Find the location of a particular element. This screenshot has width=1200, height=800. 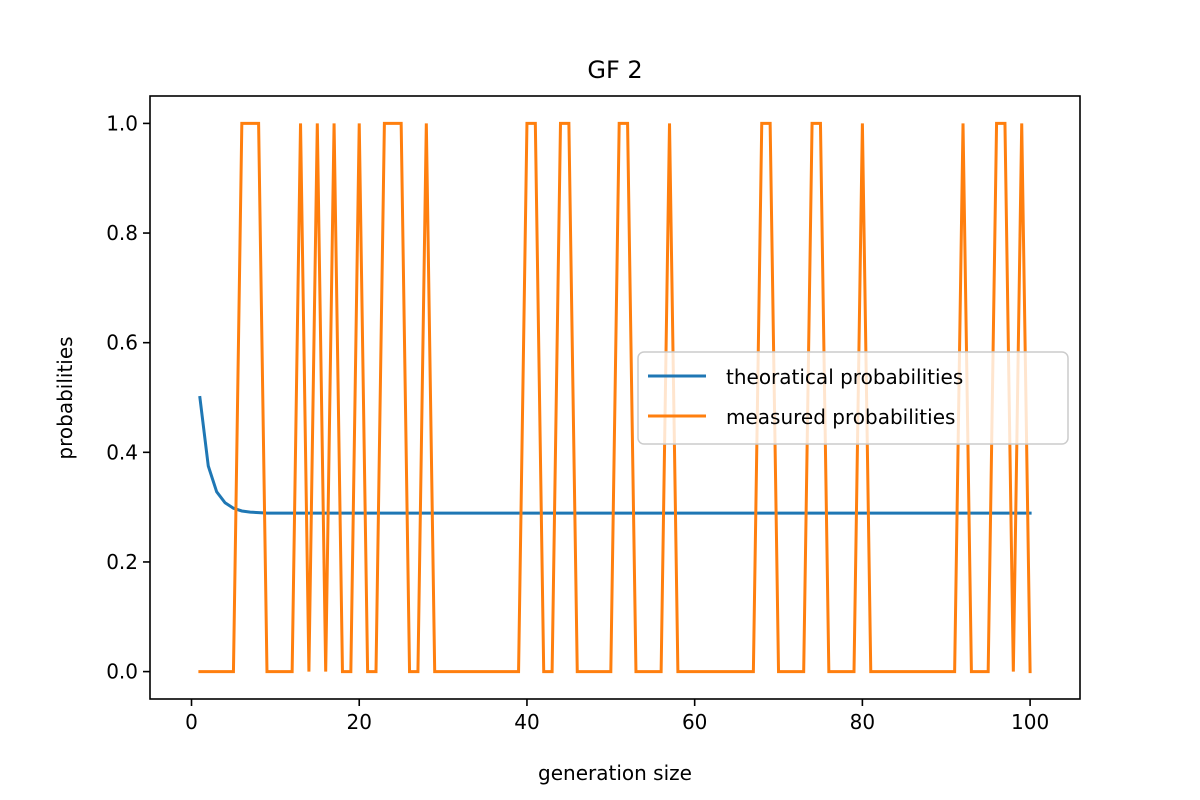

x-tick-label: 0 is located at coordinates (191, 722).